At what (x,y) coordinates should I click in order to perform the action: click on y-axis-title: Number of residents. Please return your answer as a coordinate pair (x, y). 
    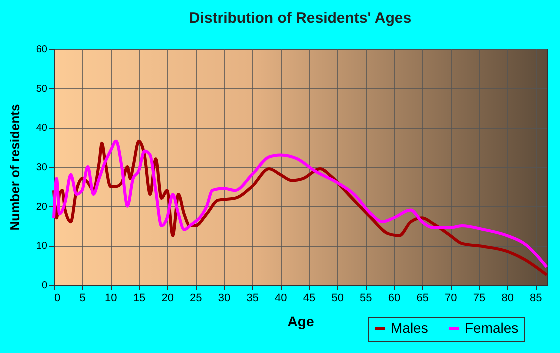
    Looking at the image, I should click on (14, 167).